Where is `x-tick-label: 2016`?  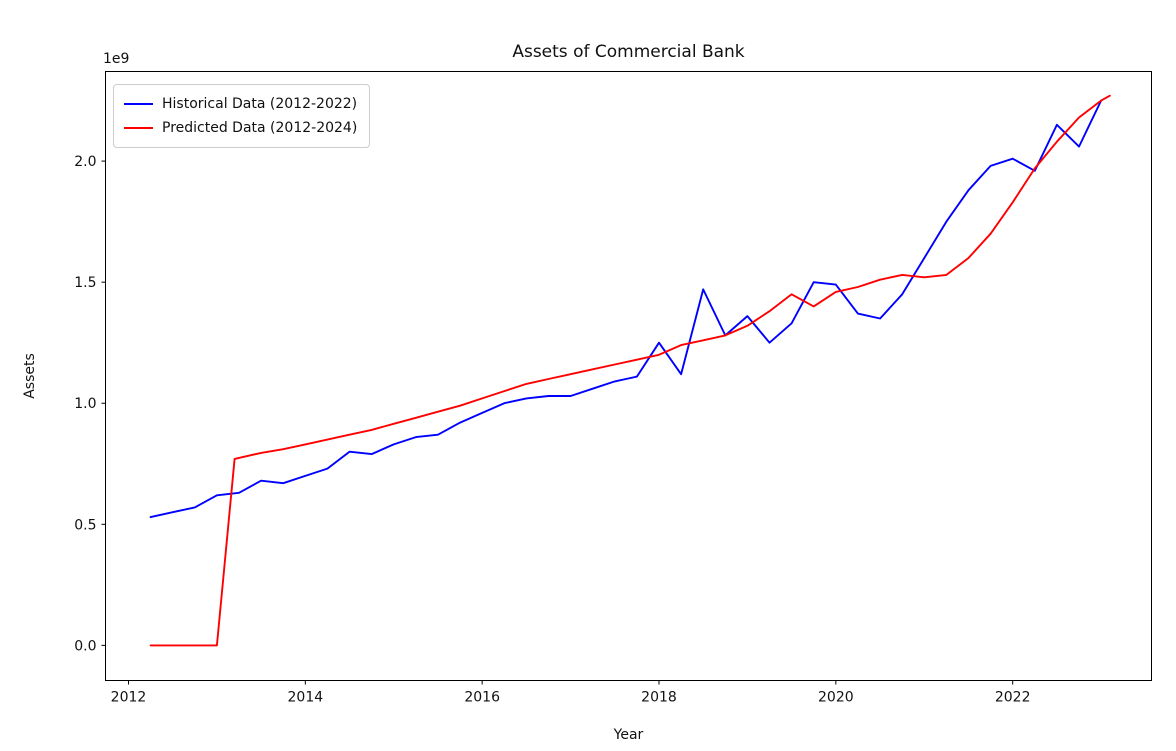
x-tick-label: 2016 is located at coordinates (482, 698).